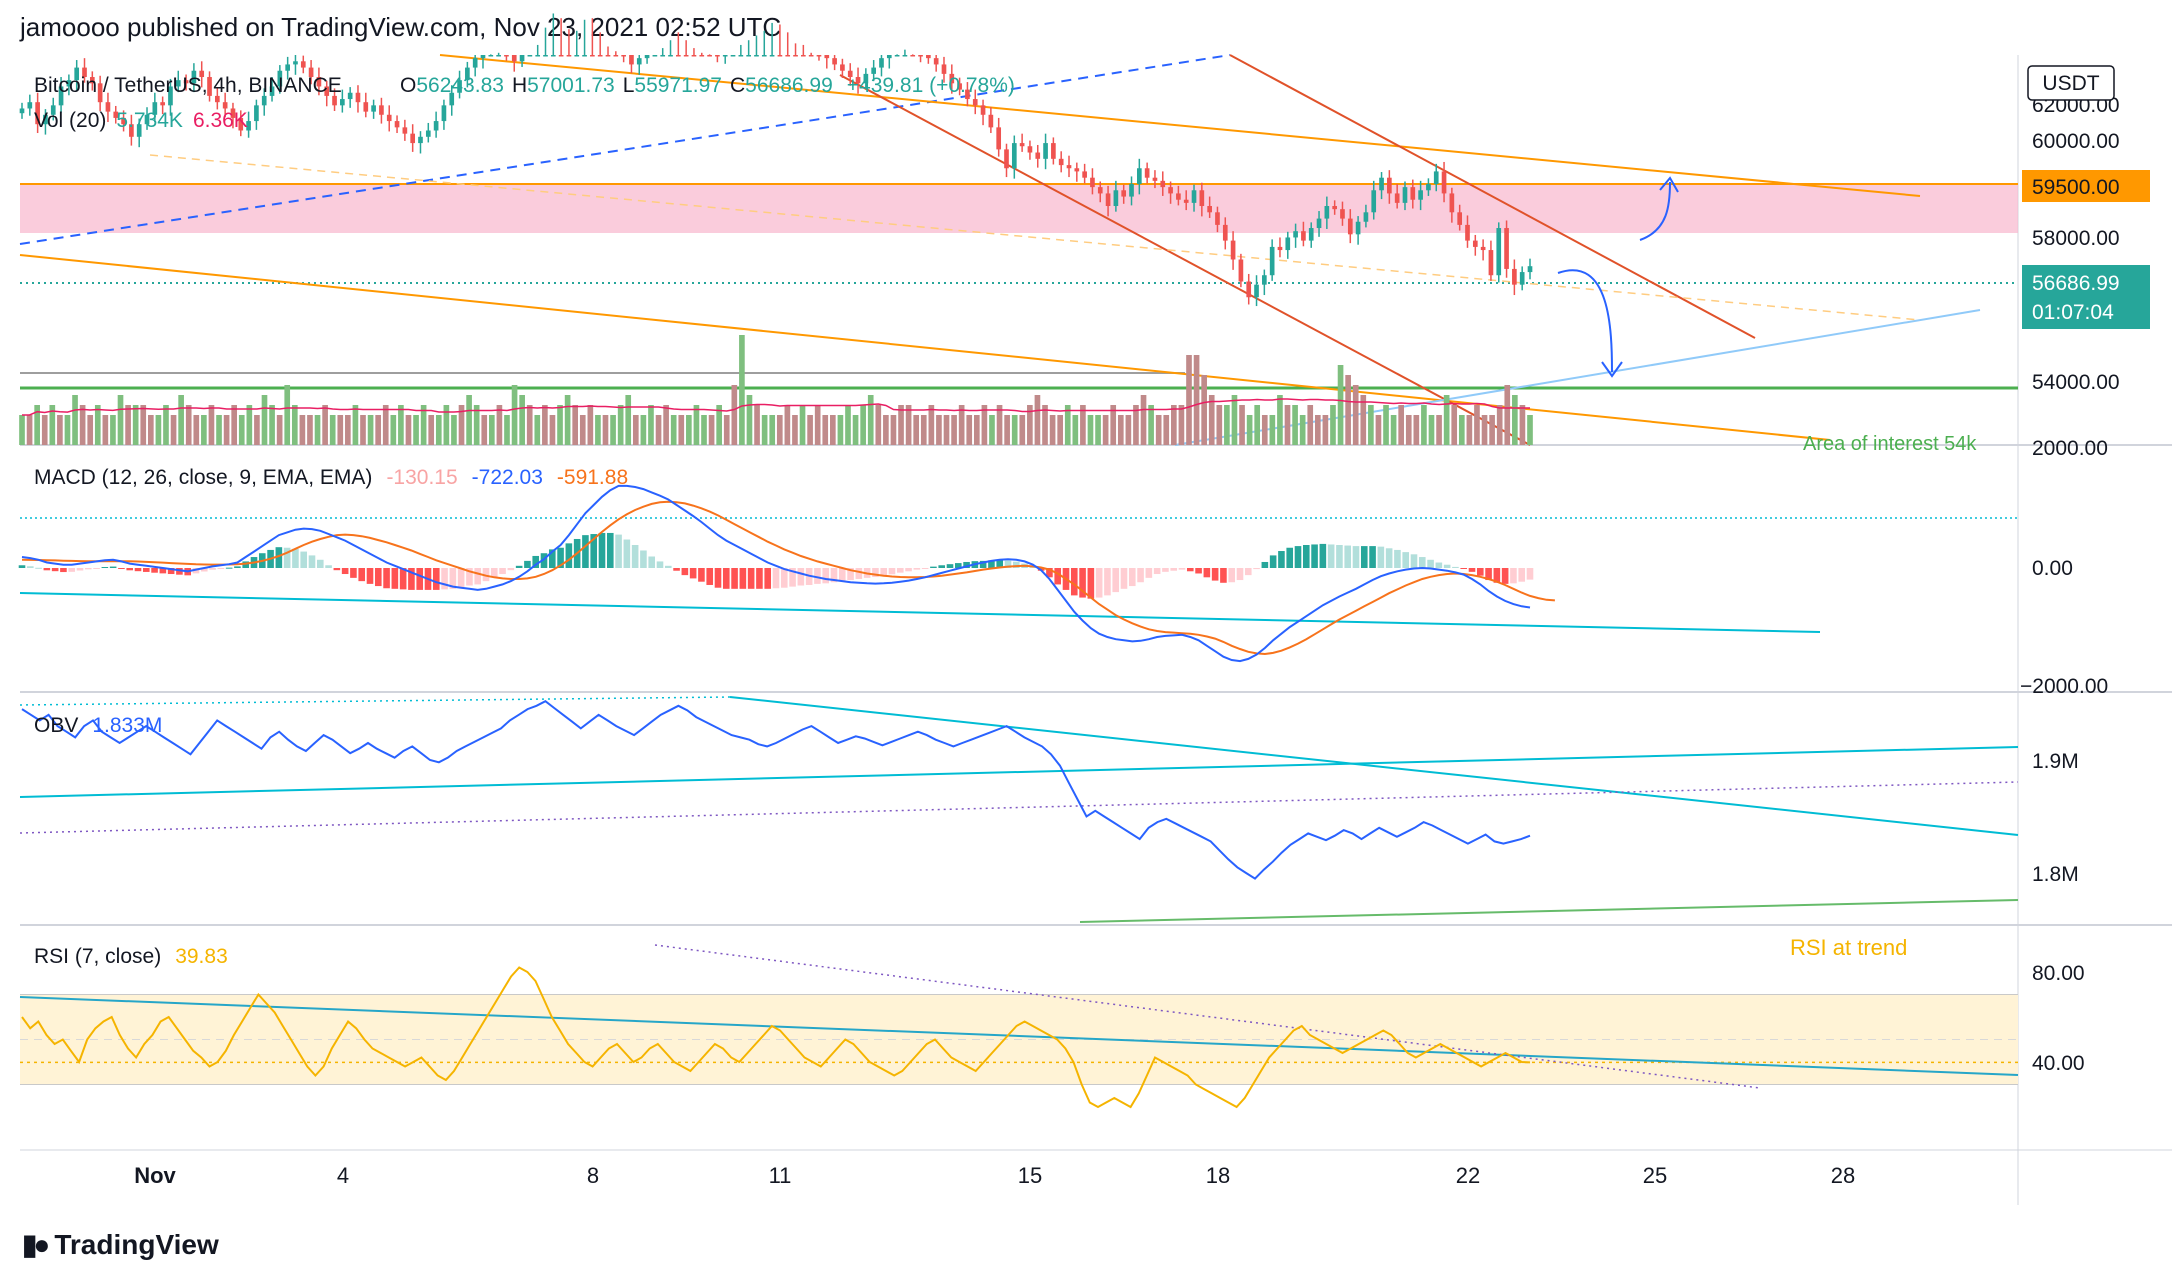 The height and width of the screenshot is (1270, 2172). I want to click on price-label-59500-bg, so click(2086, 186).